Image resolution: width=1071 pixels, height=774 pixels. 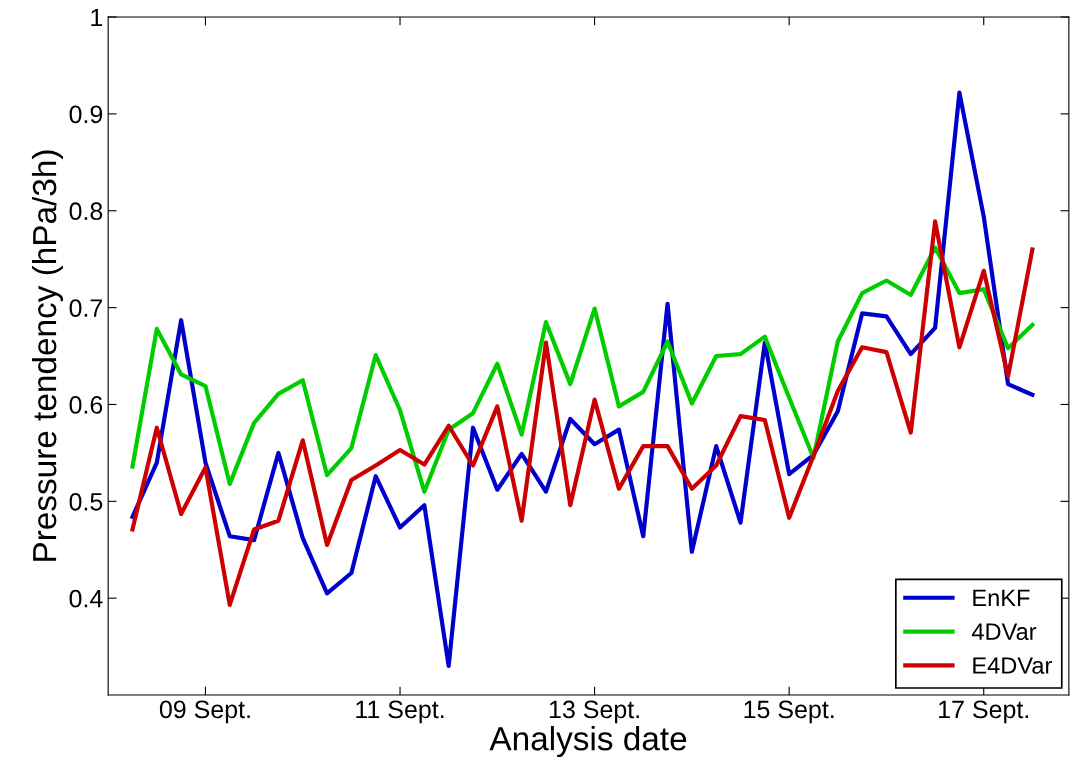 I want to click on x-tick-label: 15 Sept., so click(x=789, y=712).